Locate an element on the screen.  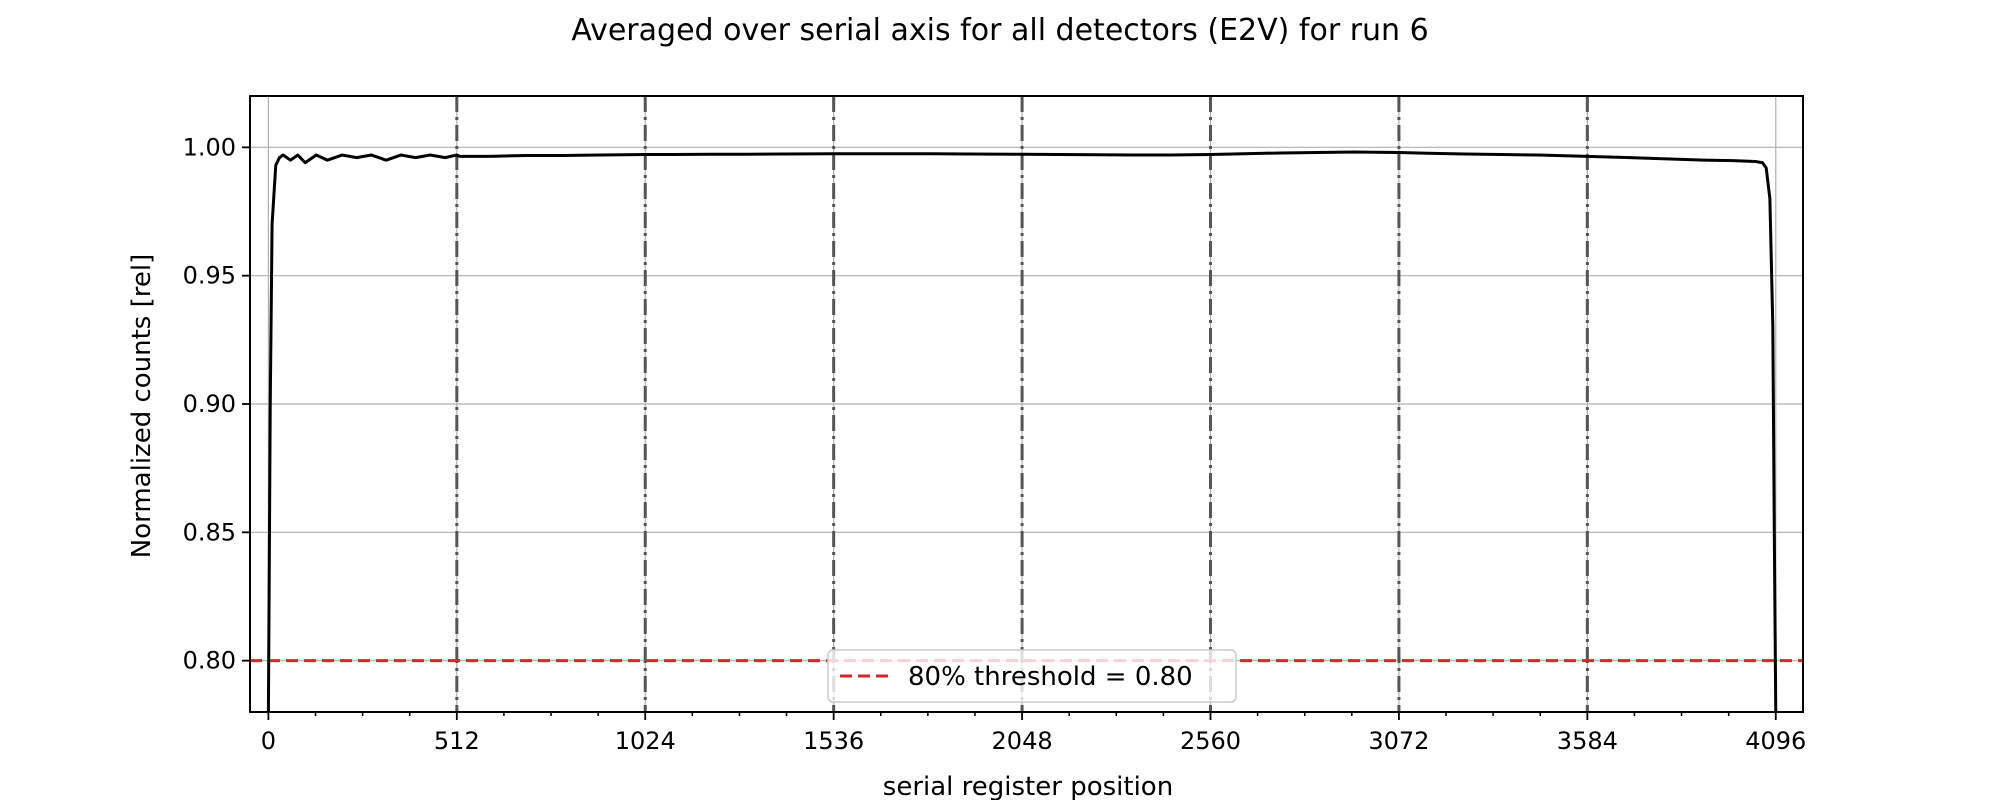
y-tick-label-4: 1.00 is located at coordinates (209, 147).